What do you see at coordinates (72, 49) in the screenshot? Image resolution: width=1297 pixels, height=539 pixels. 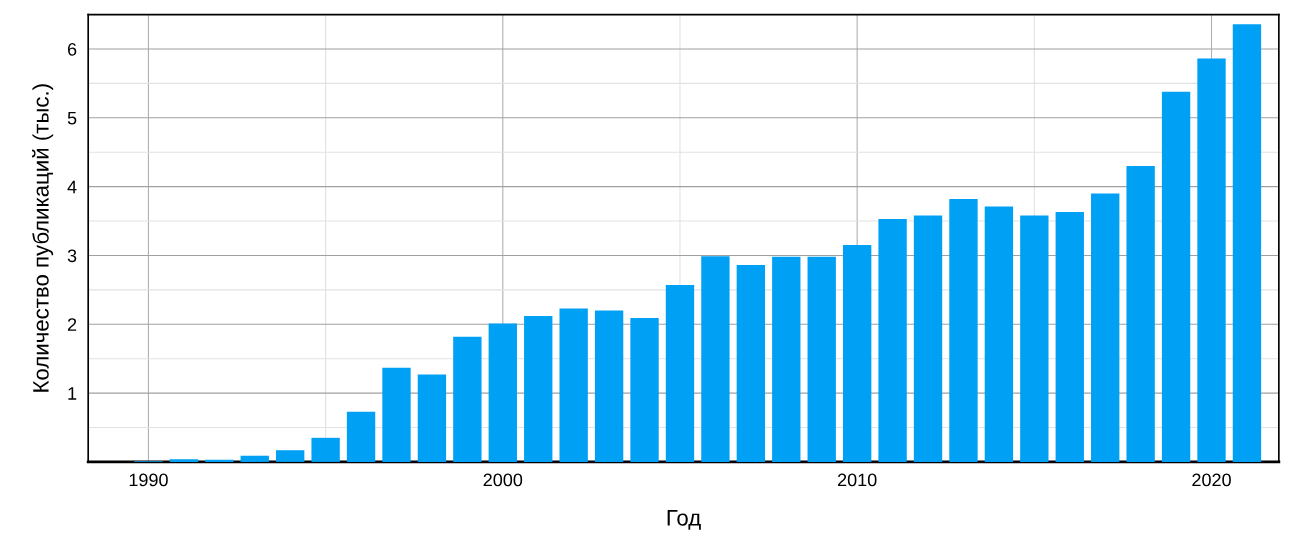 I see `y-tick-label: 6` at bounding box center [72, 49].